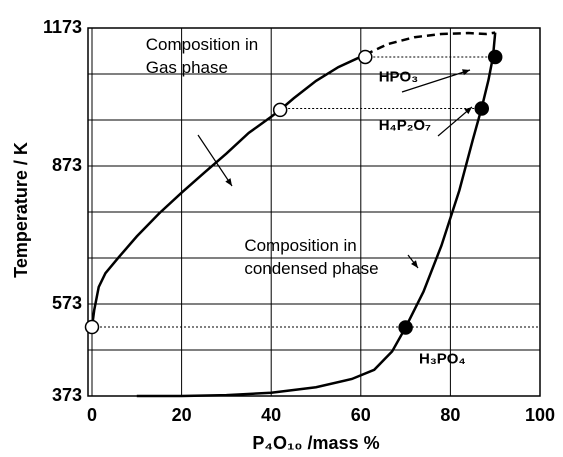 The width and height of the screenshot is (563, 457). I want to click on x-axis-title: P₄O₁₀ /mass %, so click(315, 443).